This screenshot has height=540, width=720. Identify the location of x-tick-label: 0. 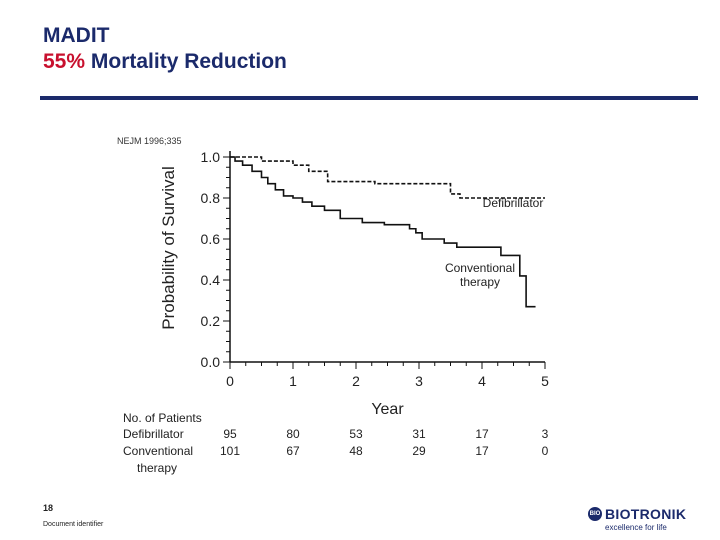
(230, 381).